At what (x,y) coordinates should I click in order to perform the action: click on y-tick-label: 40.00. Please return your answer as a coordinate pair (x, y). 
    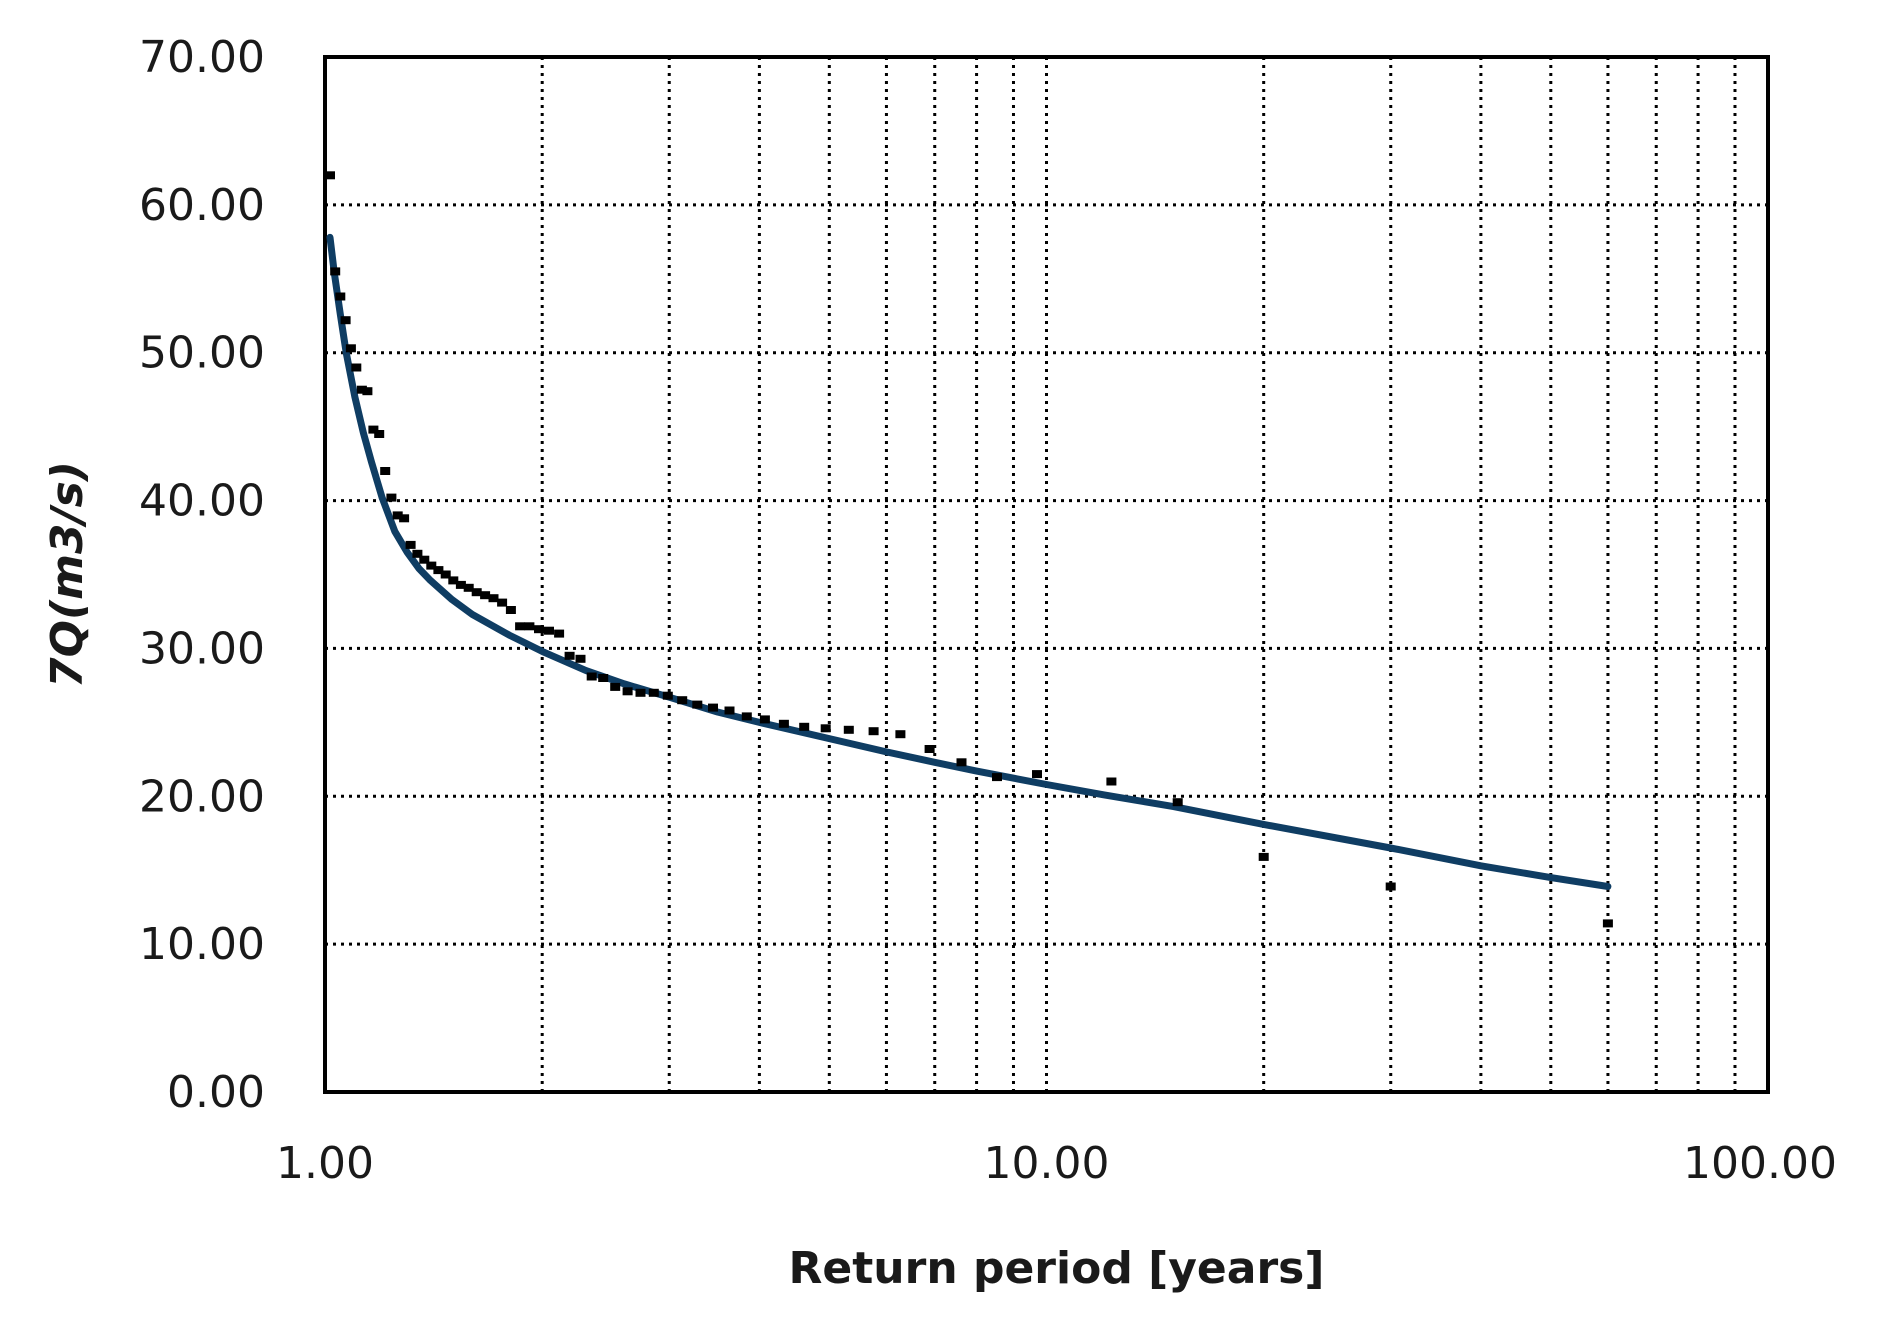
    Looking at the image, I should click on (202, 501).